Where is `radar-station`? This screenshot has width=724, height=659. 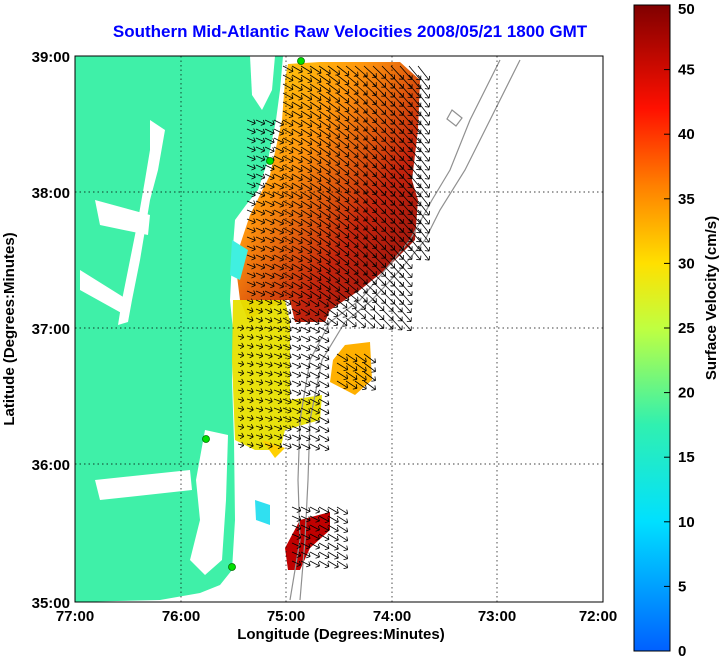 radar-station is located at coordinates (206, 439).